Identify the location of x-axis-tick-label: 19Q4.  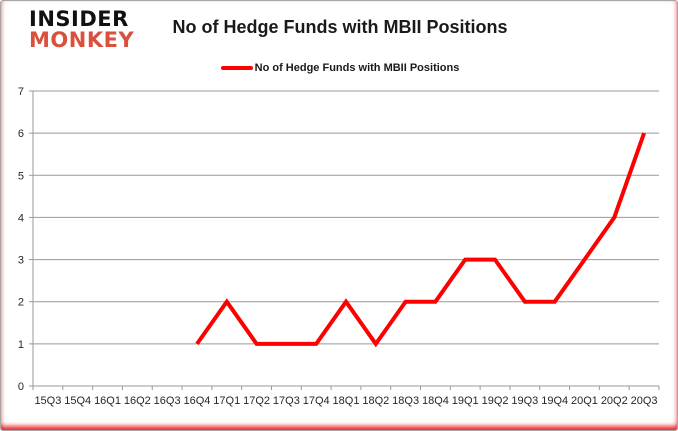
(554, 401).